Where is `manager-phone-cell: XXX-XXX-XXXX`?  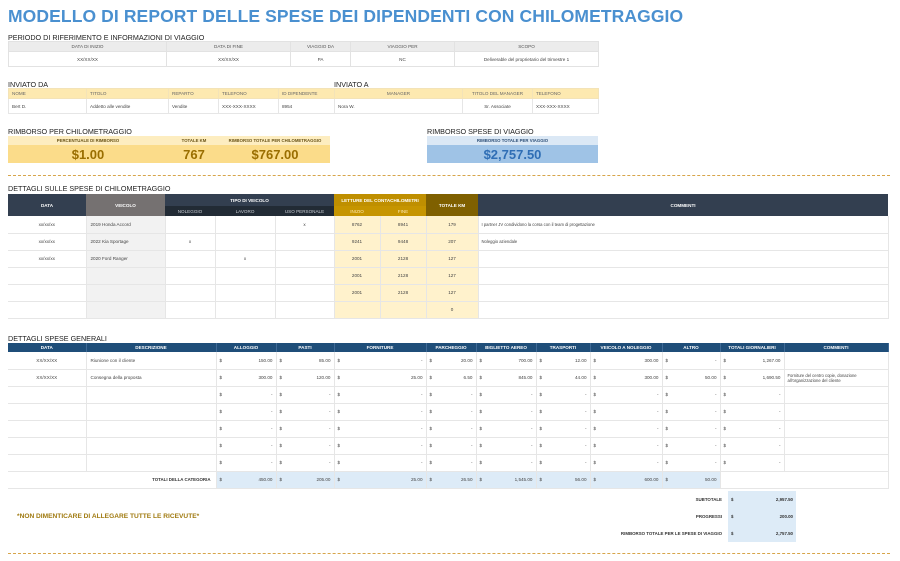 manager-phone-cell: XXX-XXX-XXXX is located at coordinates (565, 106).